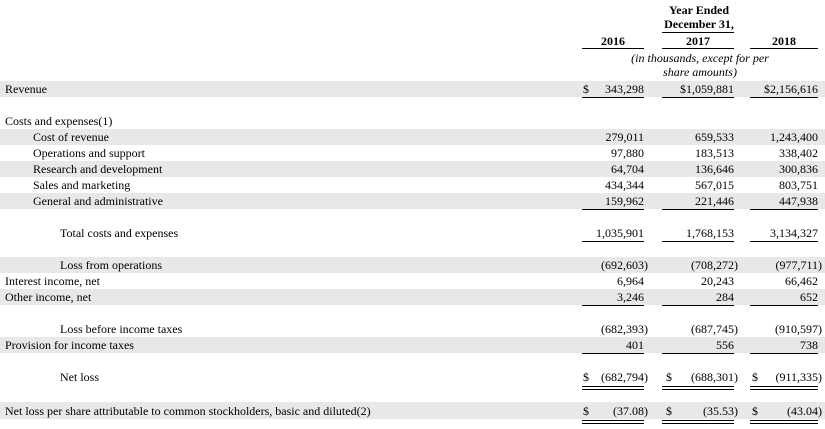 The image size is (825, 429). Describe the element at coordinates (798, 201) in the screenshot. I see `value-general-admin-2018: 447,938` at that location.